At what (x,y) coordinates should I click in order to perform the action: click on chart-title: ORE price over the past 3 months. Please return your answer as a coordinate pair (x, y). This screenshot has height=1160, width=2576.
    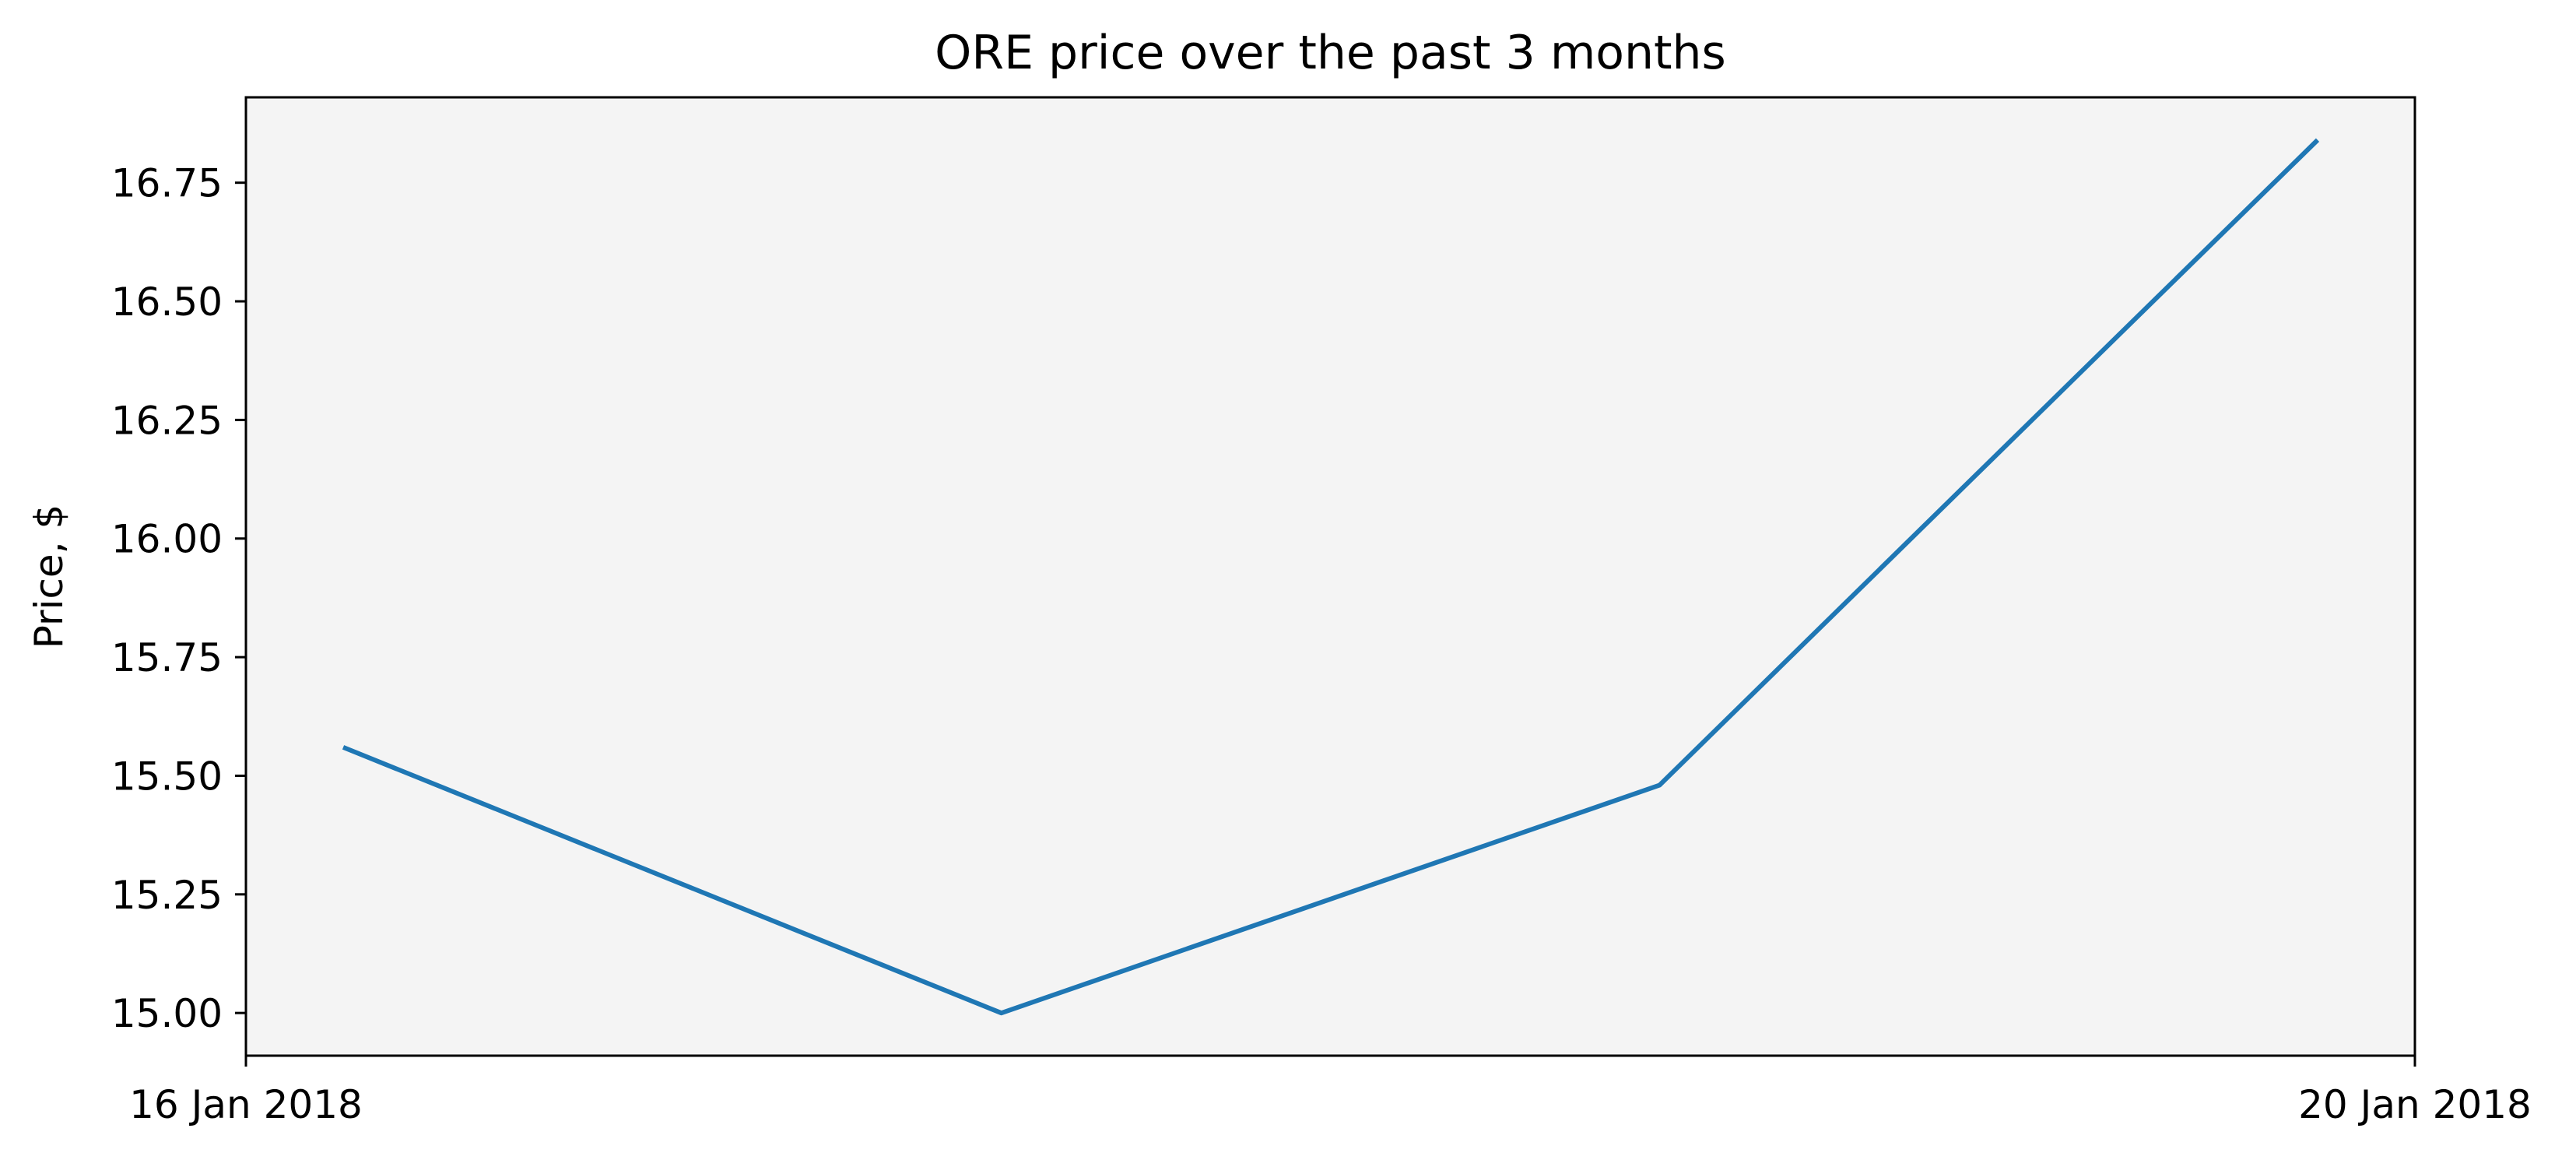
    Looking at the image, I should click on (1331, 53).